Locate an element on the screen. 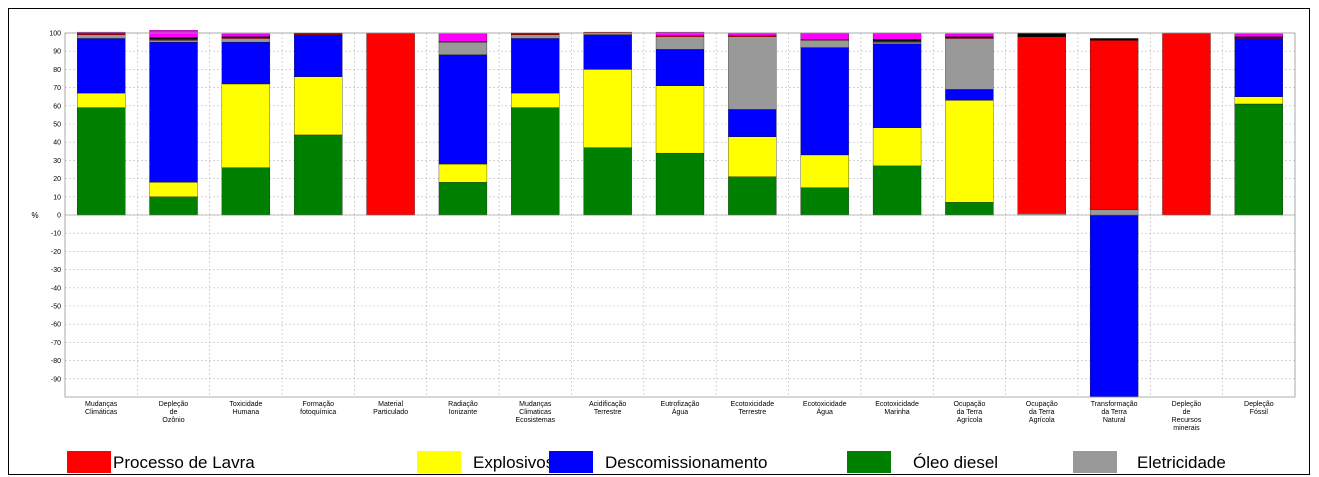 The image size is (1319, 477). y-tick-label: 10 is located at coordinates (57, 197).